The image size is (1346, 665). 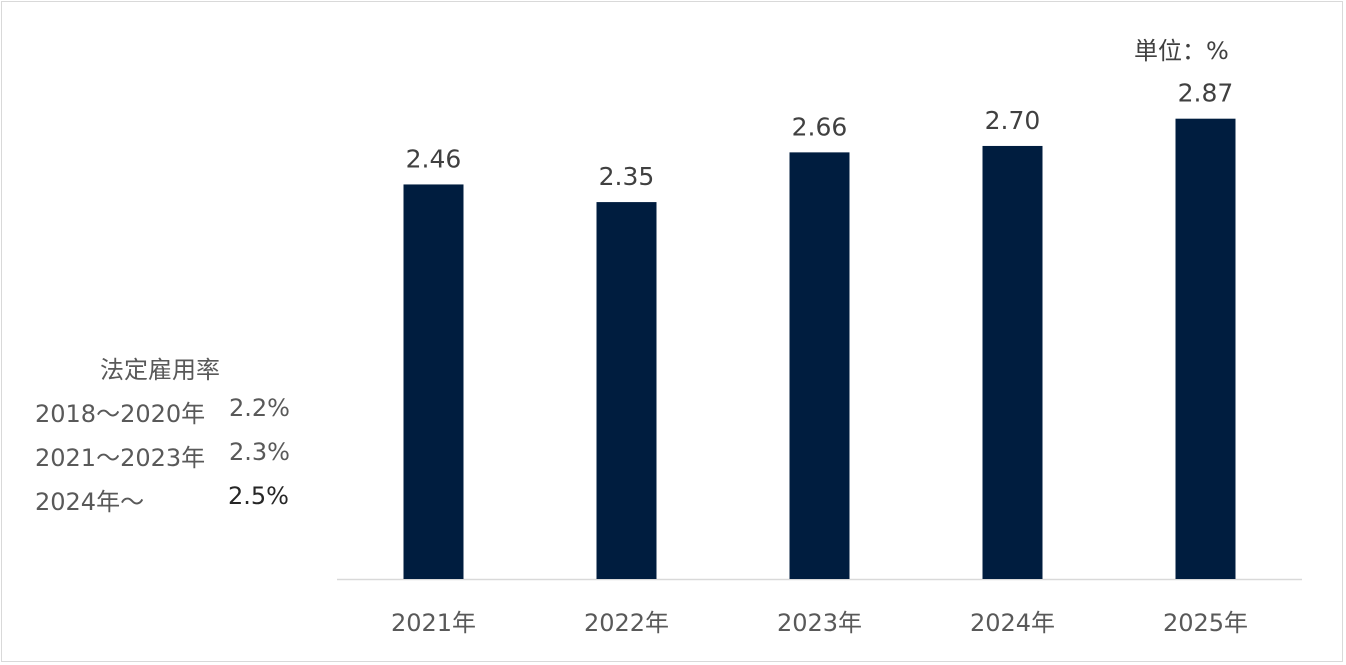 What do you see at coordinates (258, 496) in the screenshot?
I see `legal-rate-value: 2.5%` at bounding box center [258, 496].